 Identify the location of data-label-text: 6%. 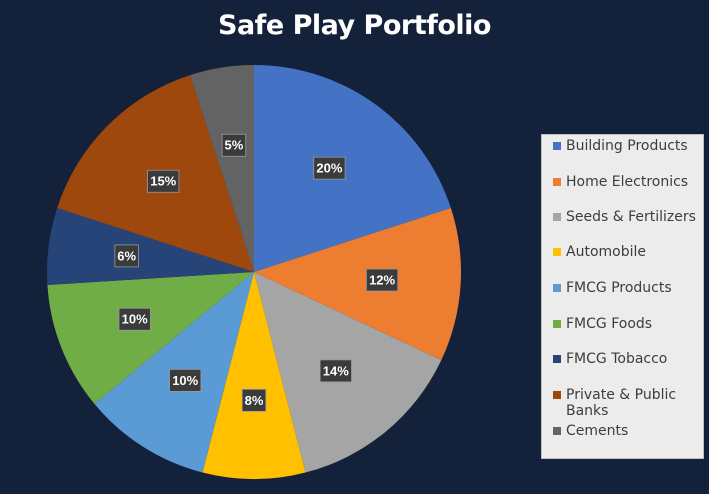
(126, 255).